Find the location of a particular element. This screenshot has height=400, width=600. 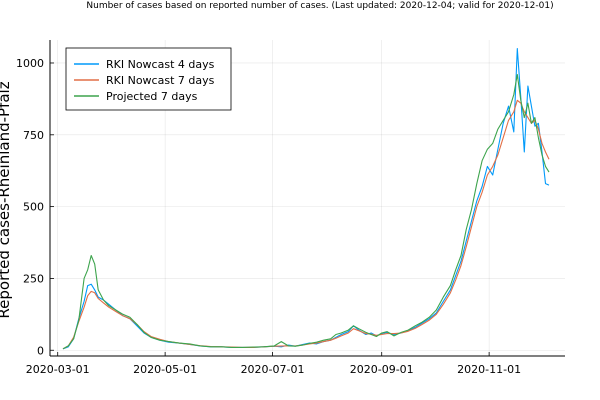

x-tick-label: 2020-09-01 is located at coordinates (382, 369).